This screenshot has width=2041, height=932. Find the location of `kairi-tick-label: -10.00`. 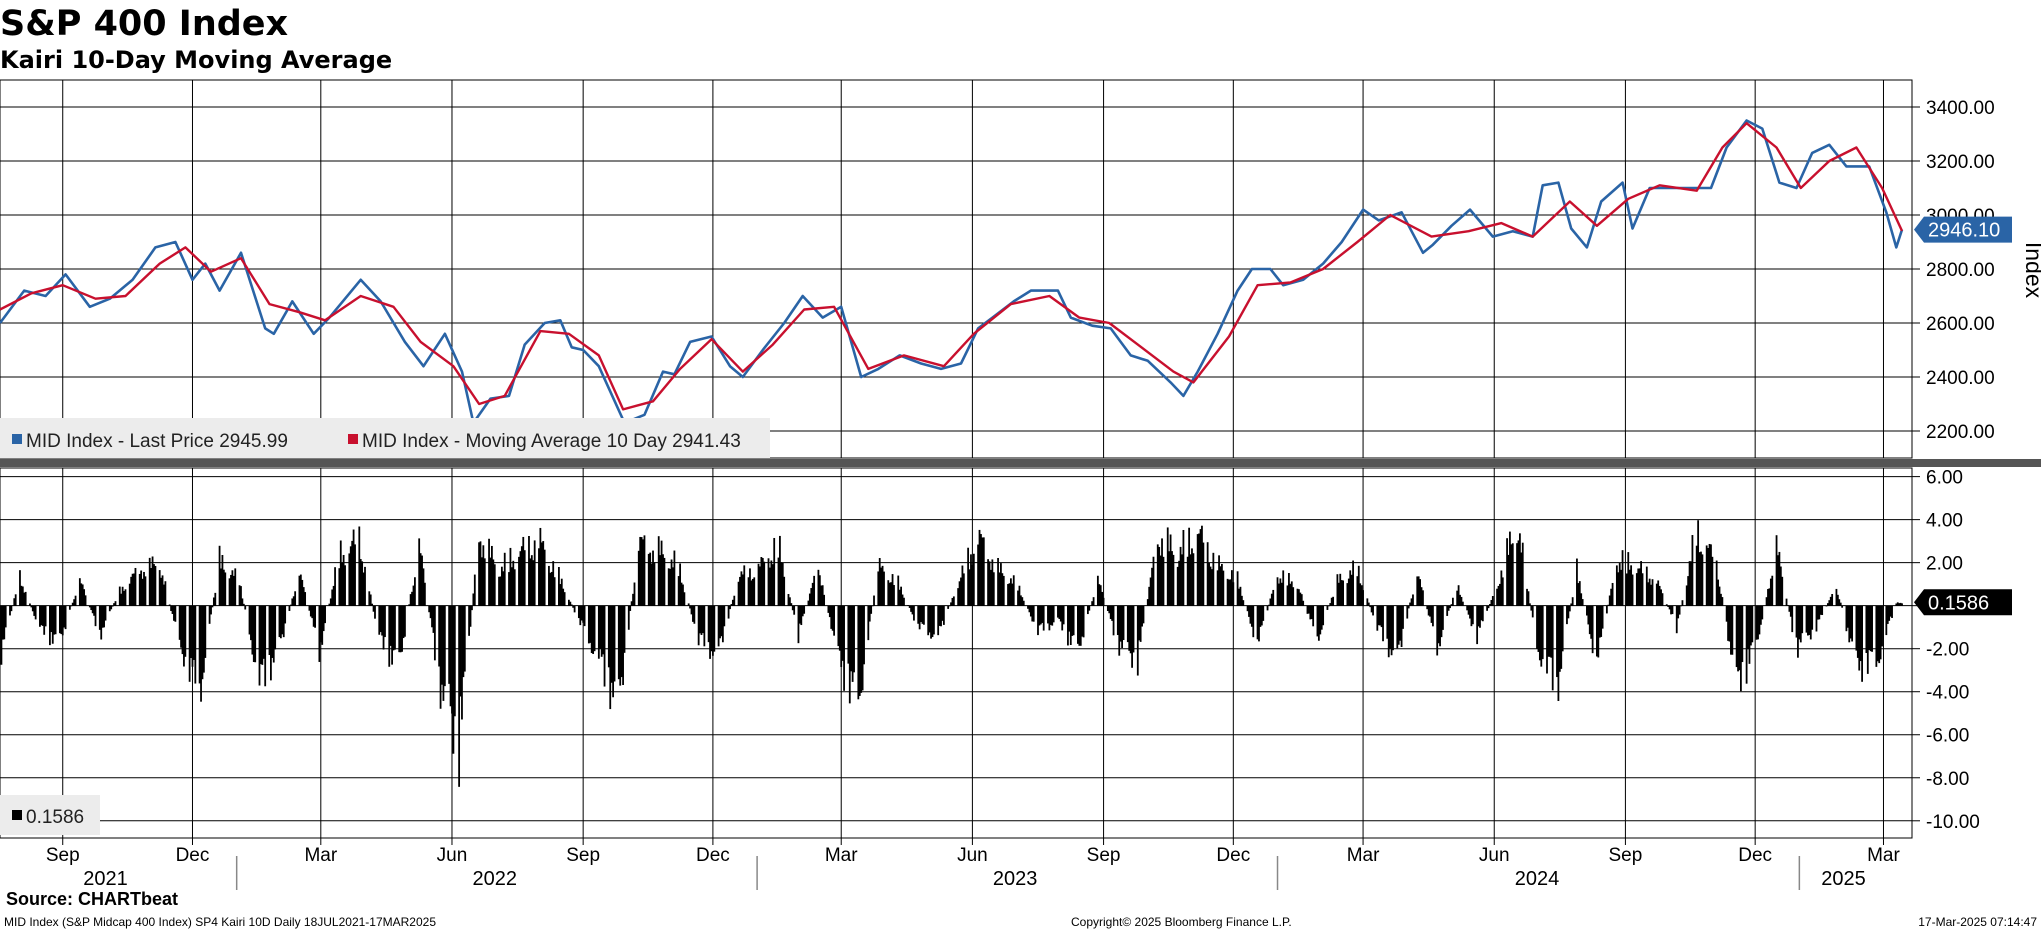

kairi-tick-label: -10.00 is located at coordinates (1953, 822).